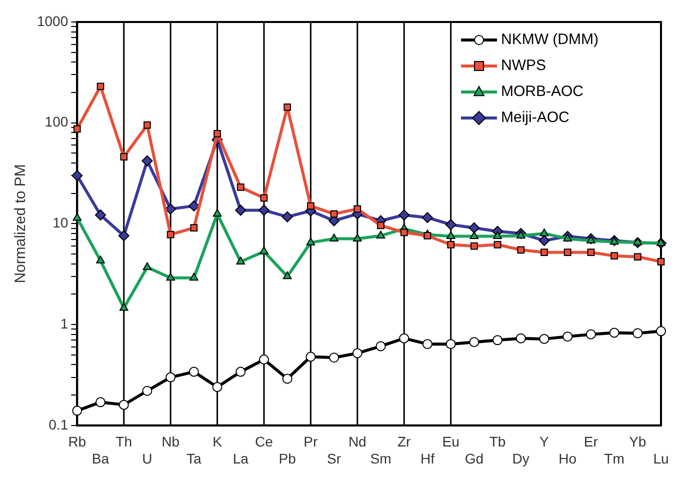 This screenshot has width=689, height=479. I want to click on x-tick-label: Rb, so click(77, 442).